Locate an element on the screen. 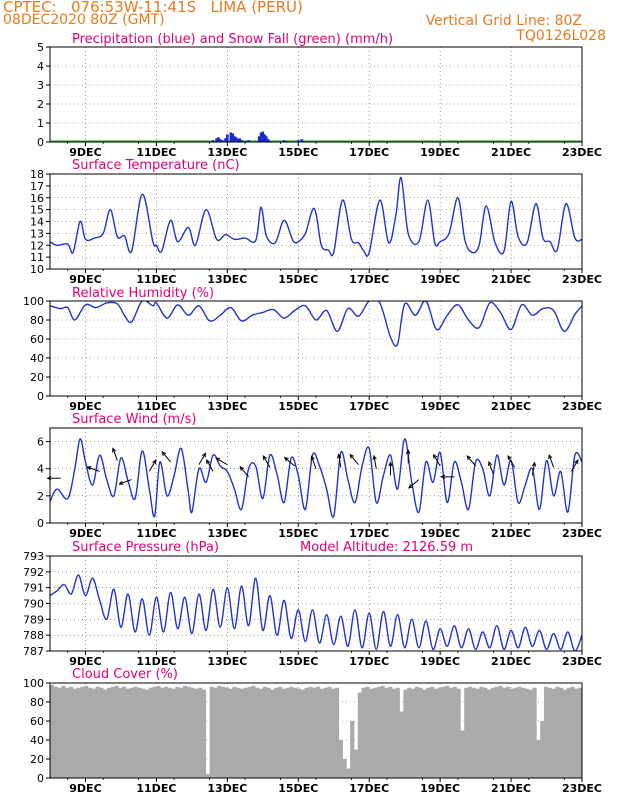 The width and height of the screenshot is (618, 800). y-tick-label: 1 is located at coordinates (40, 123).